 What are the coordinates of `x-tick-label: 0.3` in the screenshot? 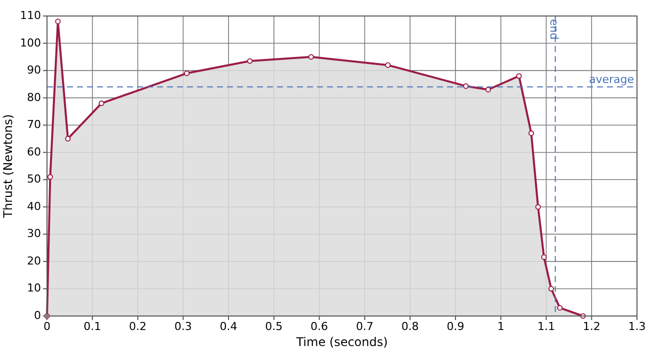 It's located at (183, 326).